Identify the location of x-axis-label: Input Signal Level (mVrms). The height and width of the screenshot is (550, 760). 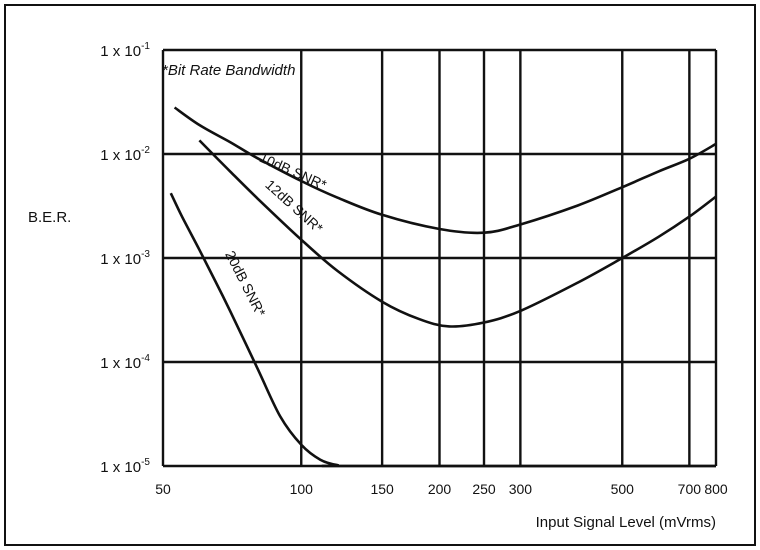
(626, 522).